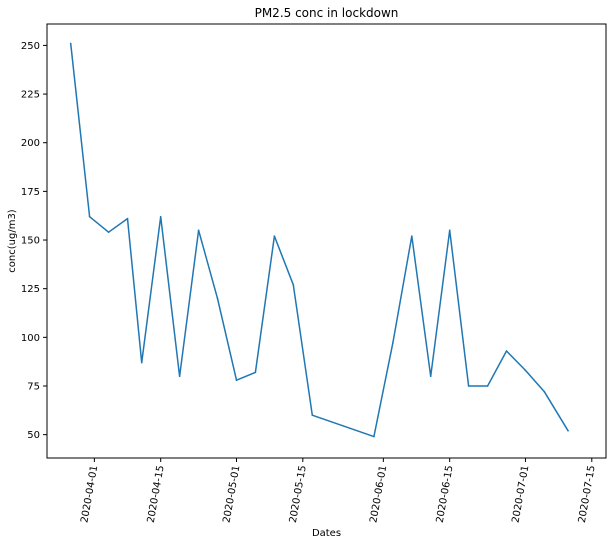 The width and height of the screenshot is (612, 545). What do you see at coordinates (327, 13) in the screenshot?
I see `chart-title: PM2.5 conc in lockdown` at bounding box center [327, 13].